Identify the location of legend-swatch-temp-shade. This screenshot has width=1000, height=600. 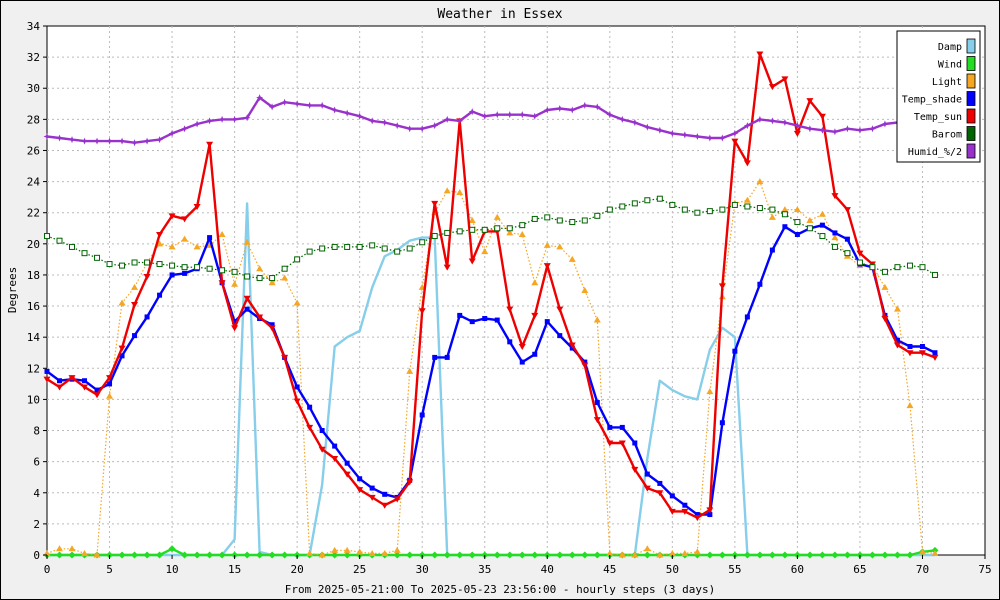
(971, 98).